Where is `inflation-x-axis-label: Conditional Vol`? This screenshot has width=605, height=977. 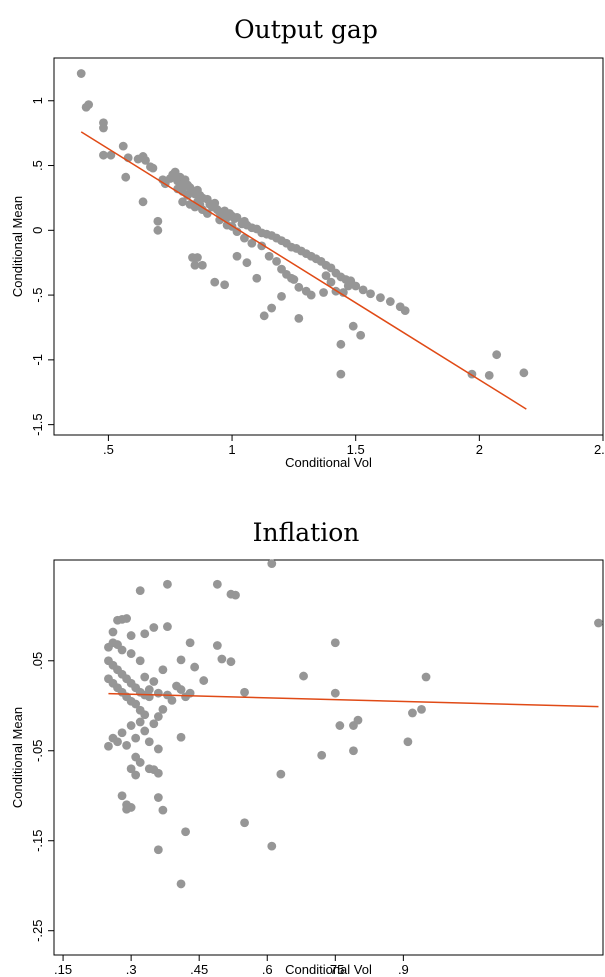
inflation-x-axis-label: Conditional Vol is located at coordinates (328, 969).